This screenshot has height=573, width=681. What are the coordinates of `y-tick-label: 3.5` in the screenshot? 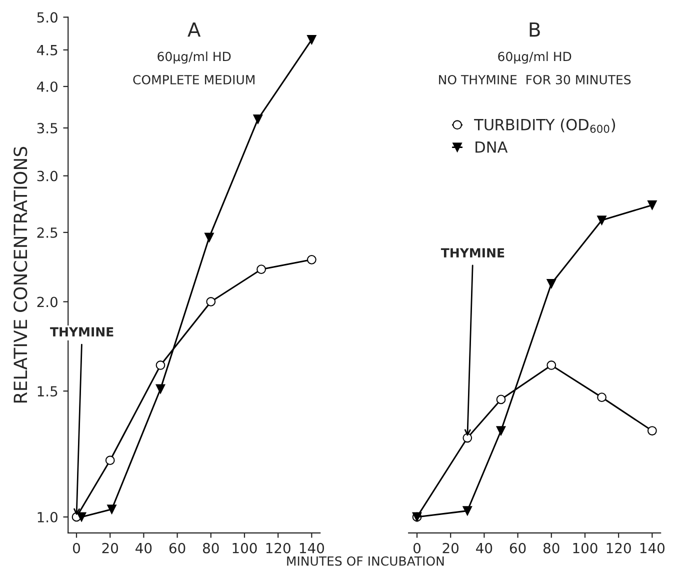 It's located at (47, 128).